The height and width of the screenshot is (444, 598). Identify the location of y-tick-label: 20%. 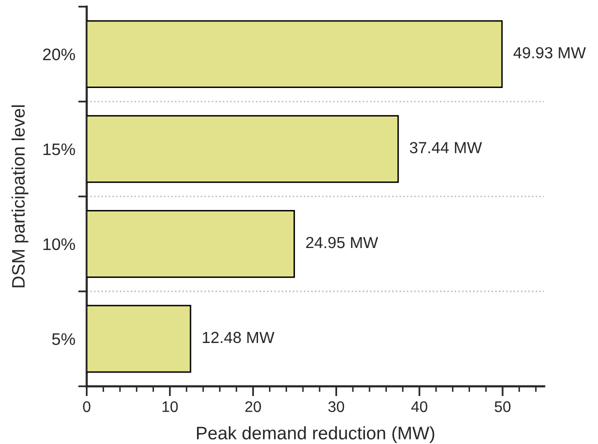
(59, 54).